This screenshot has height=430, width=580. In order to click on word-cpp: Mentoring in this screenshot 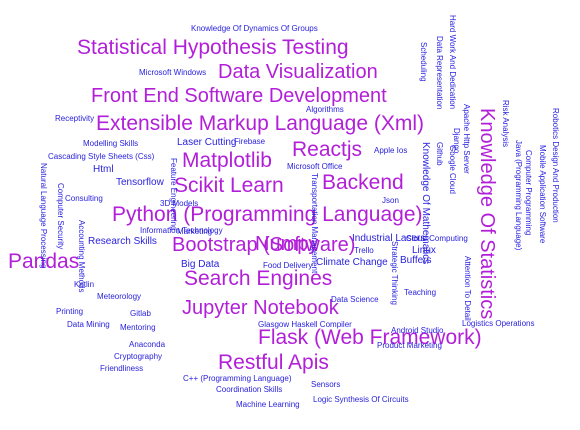, I will do `click(138, 327)`.